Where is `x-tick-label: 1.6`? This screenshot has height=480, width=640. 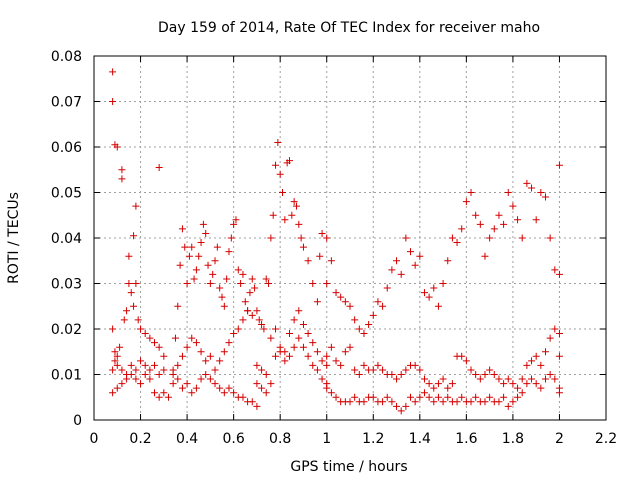 x-tick-label: 1.6 is located at coordinates (466, 439).